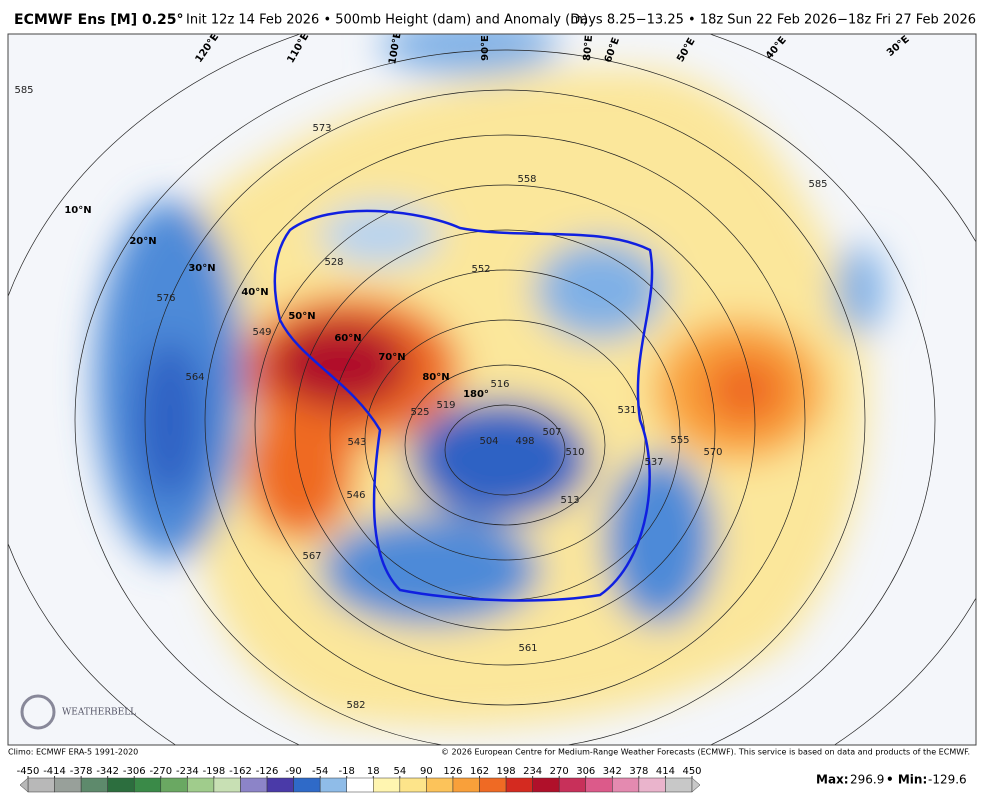 The width and height of the screenshot is (984, 812). What do you see at coordinates (569, 500) in the screenshot?
I see `contour-label: 513` at bounding box center [569, 500].